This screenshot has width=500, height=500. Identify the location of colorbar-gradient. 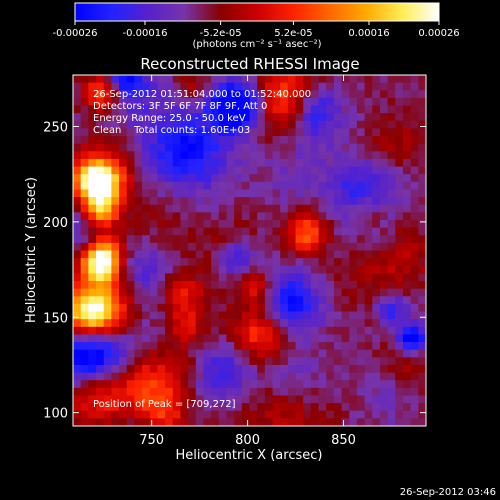
(257, 12).